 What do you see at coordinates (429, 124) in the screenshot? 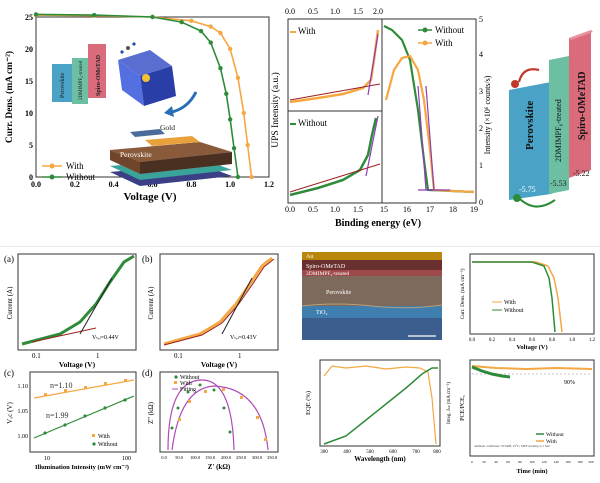
I see `ups-cutoff-with` at bounding box center [429, 124].